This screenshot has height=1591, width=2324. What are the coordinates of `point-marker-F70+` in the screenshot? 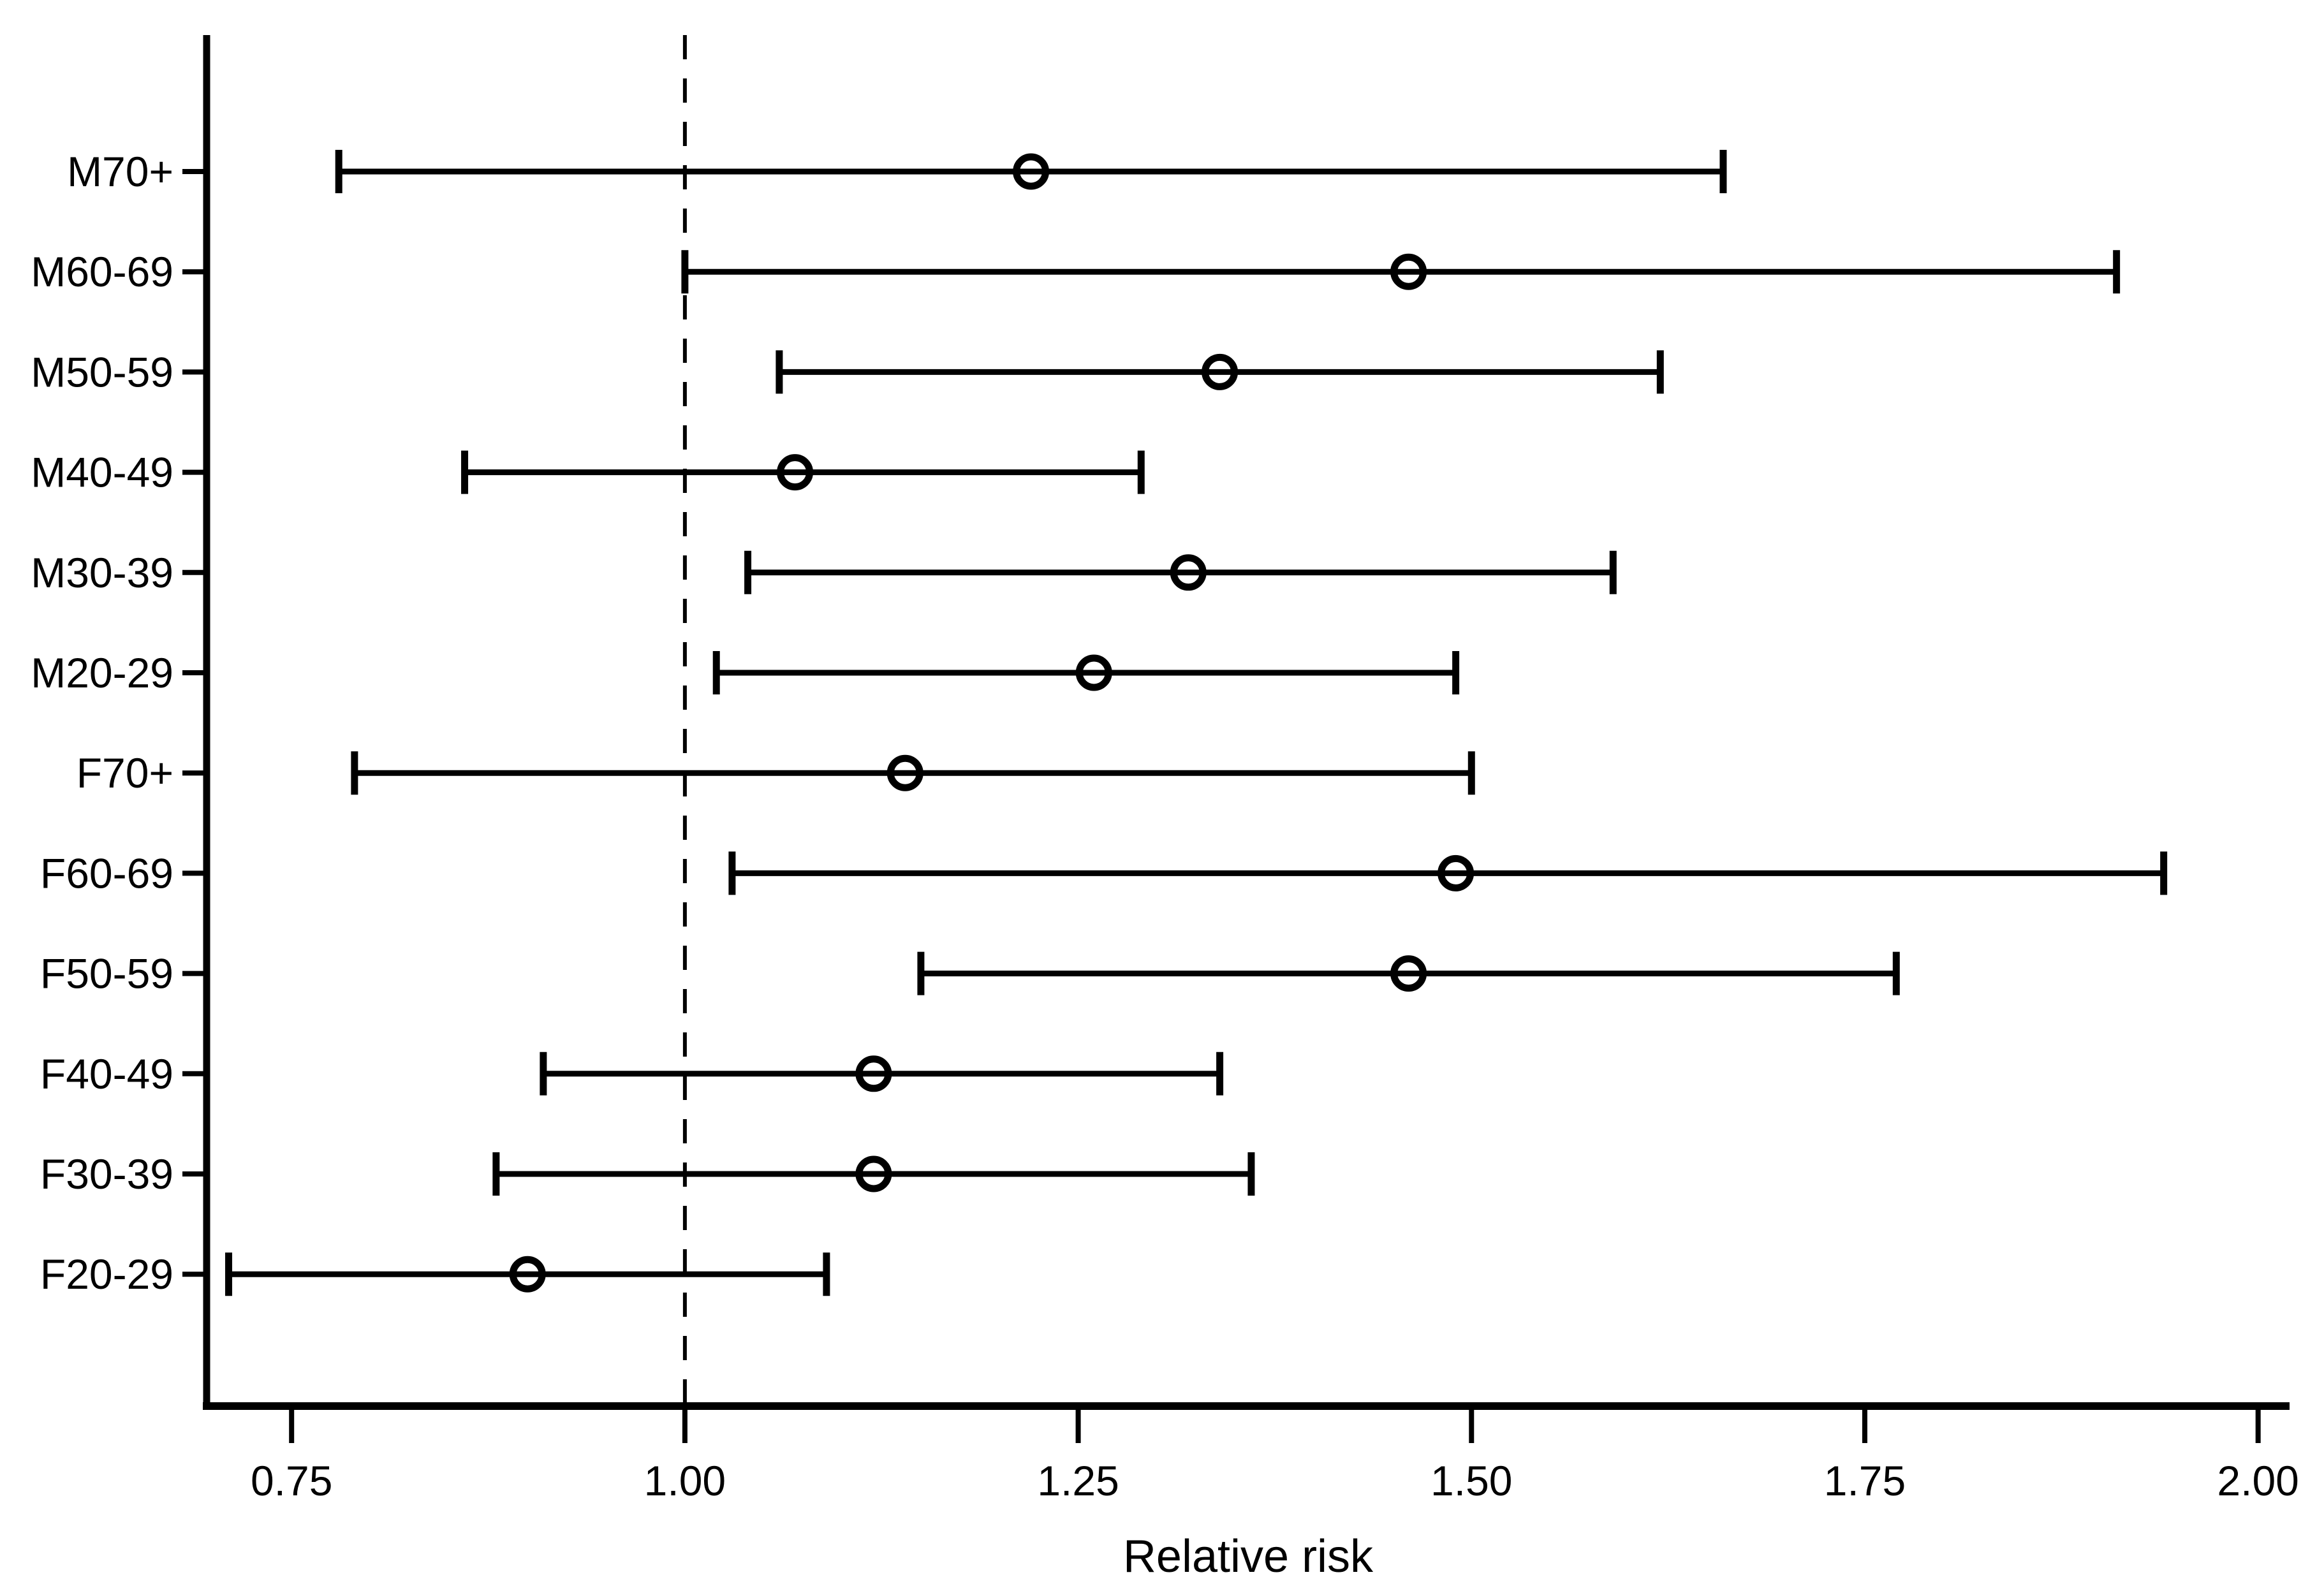 It's located at (904, 772).